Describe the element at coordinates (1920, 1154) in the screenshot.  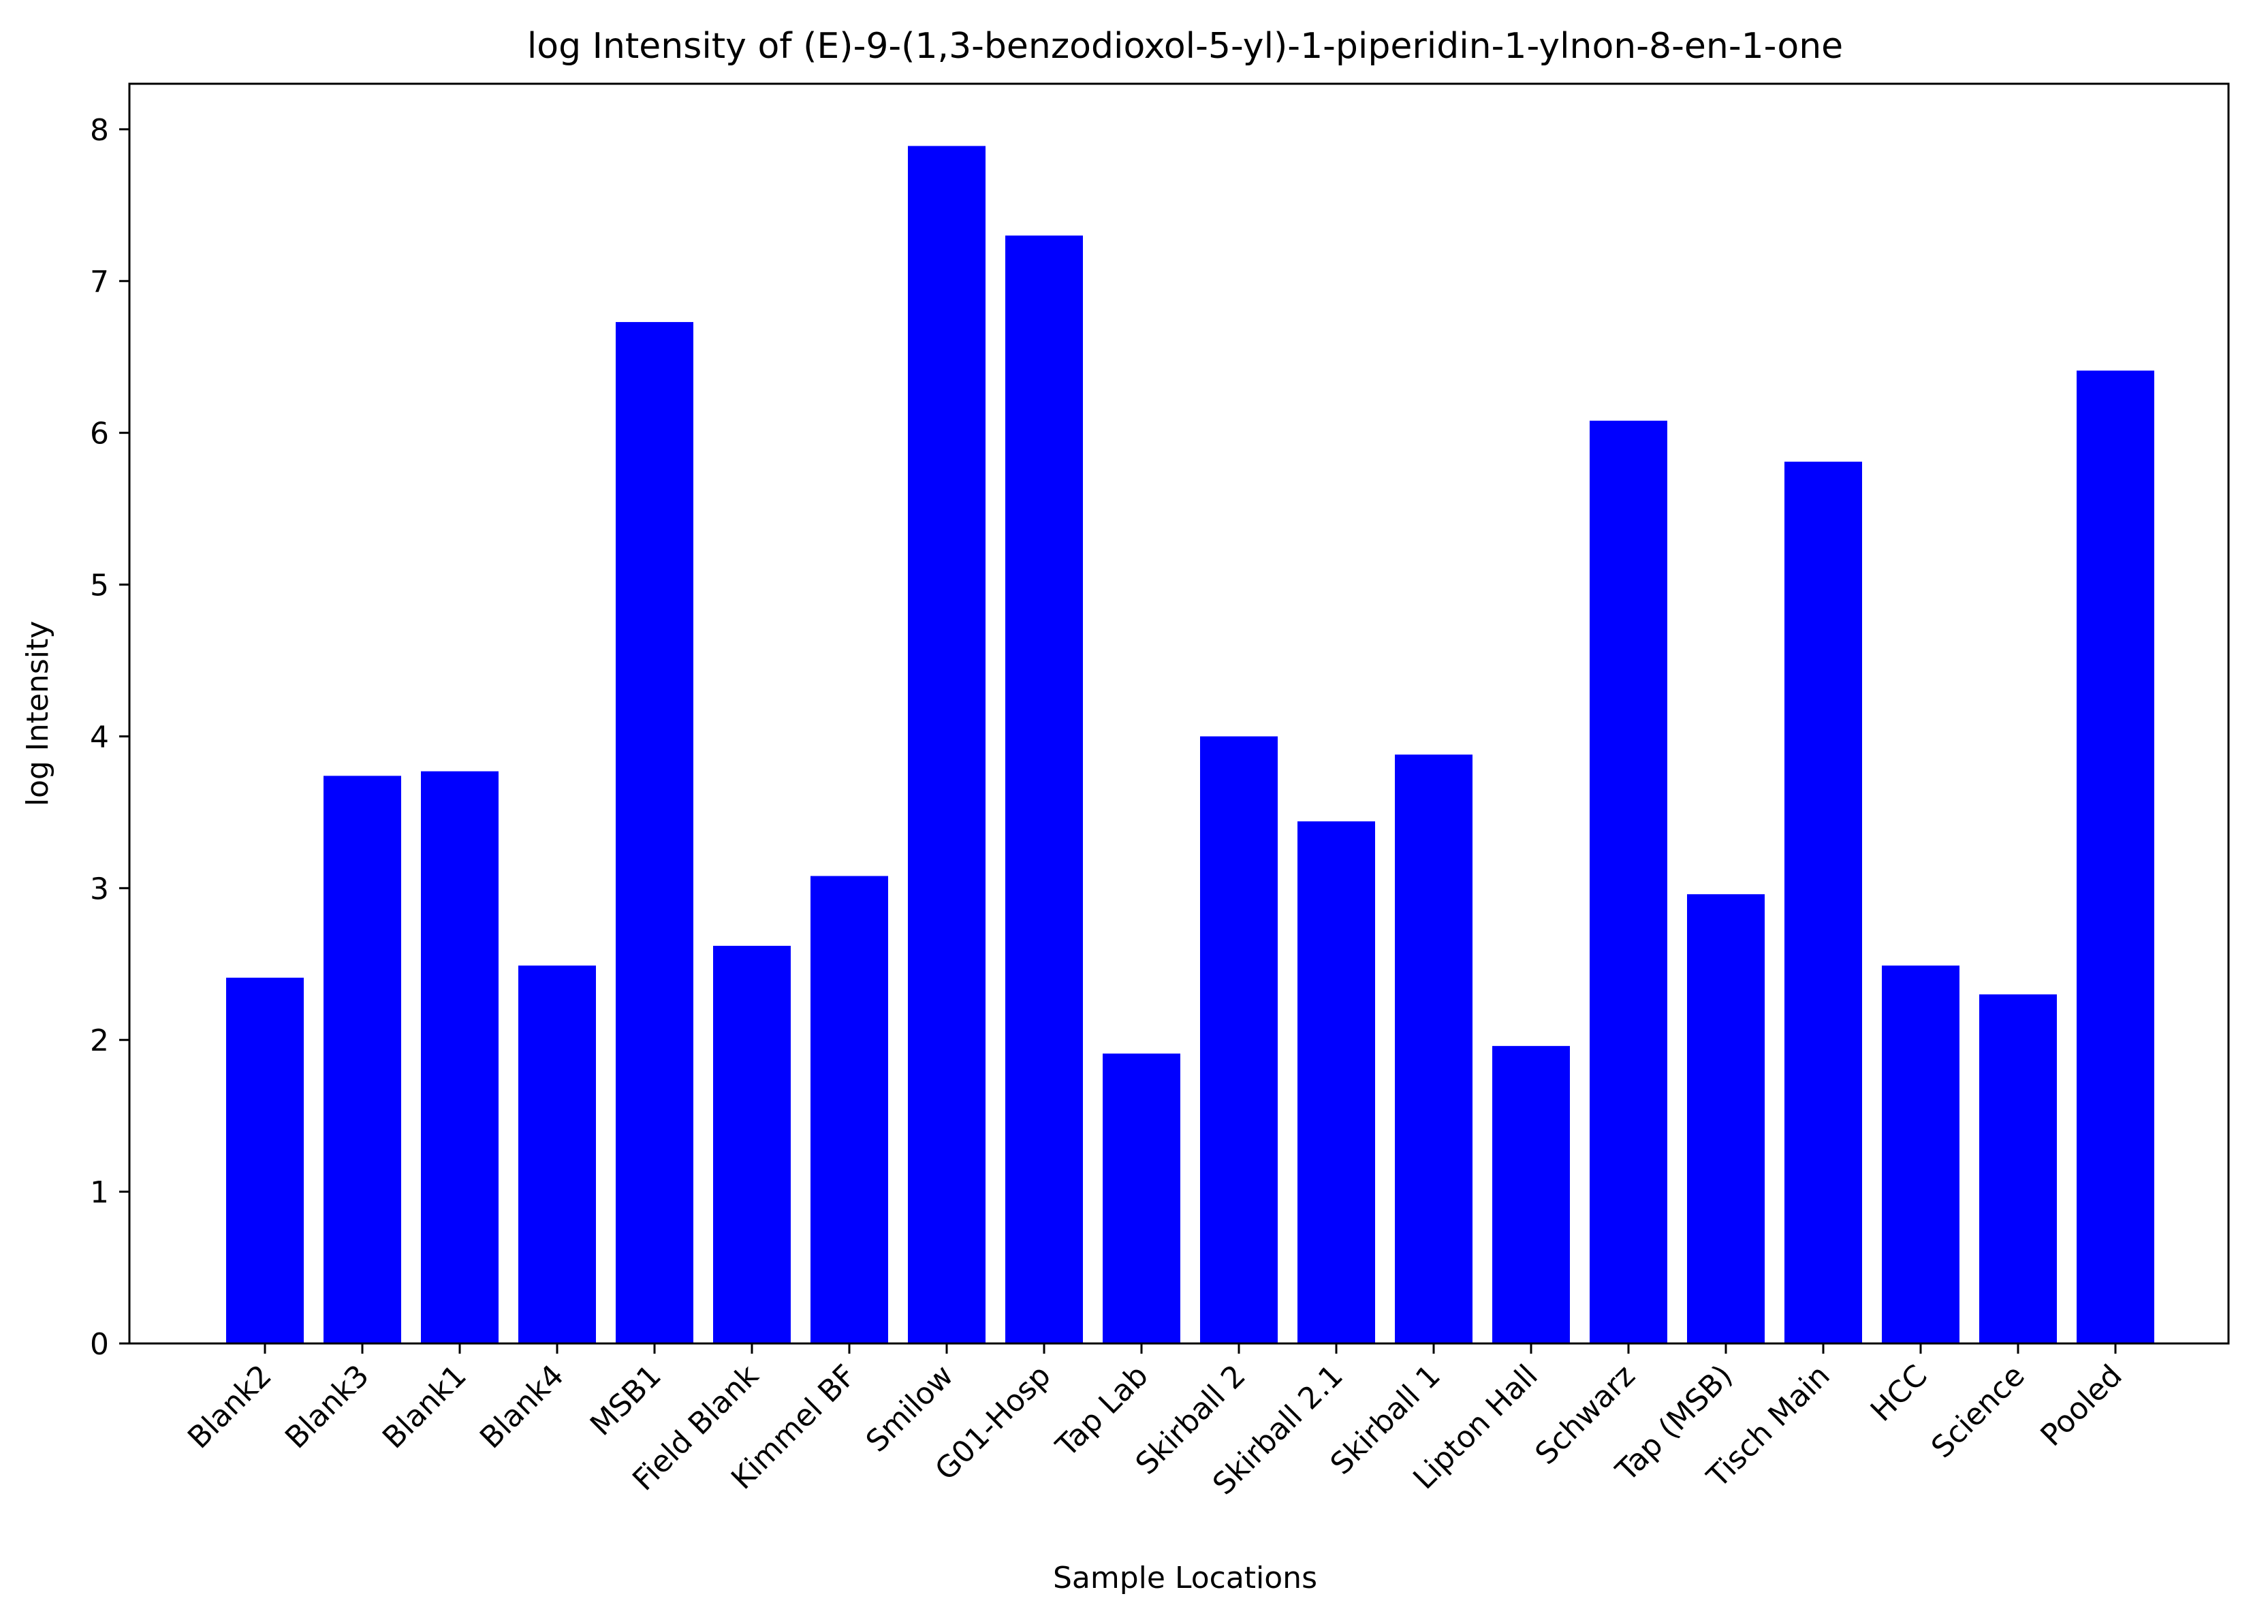
I see `bar-hcc` at that location.